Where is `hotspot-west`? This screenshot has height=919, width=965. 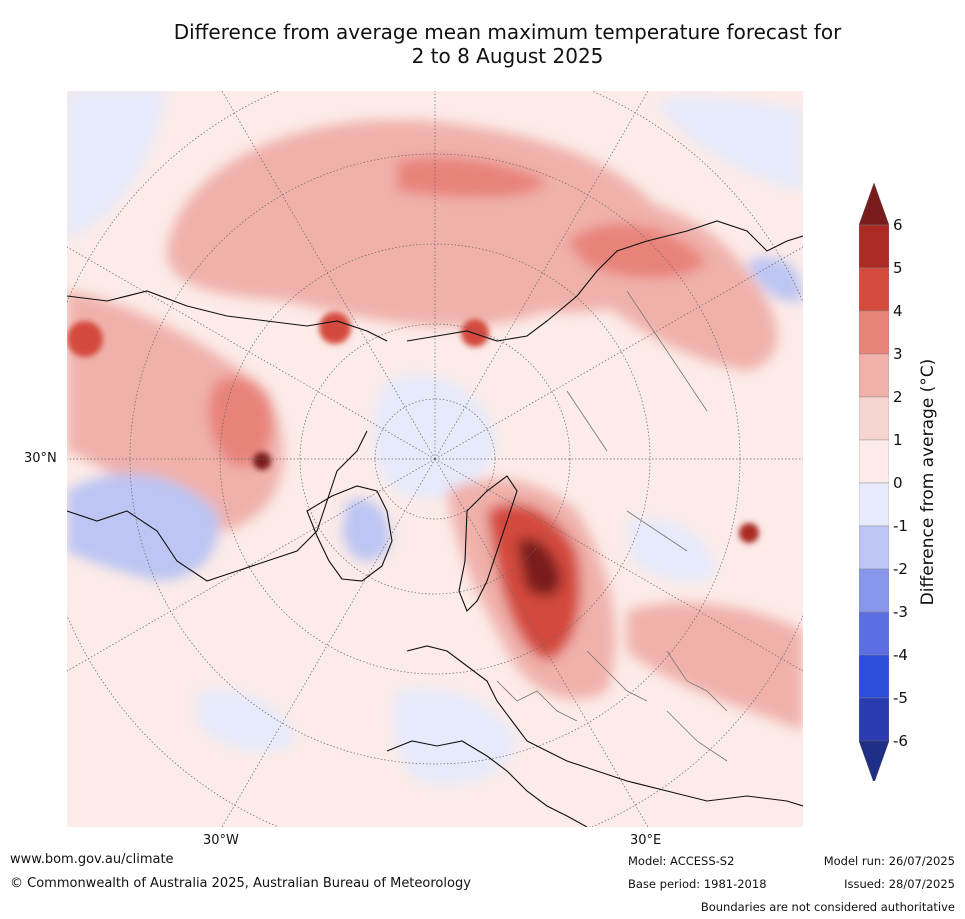
hotspot-west is located at coordinates (85, 339).